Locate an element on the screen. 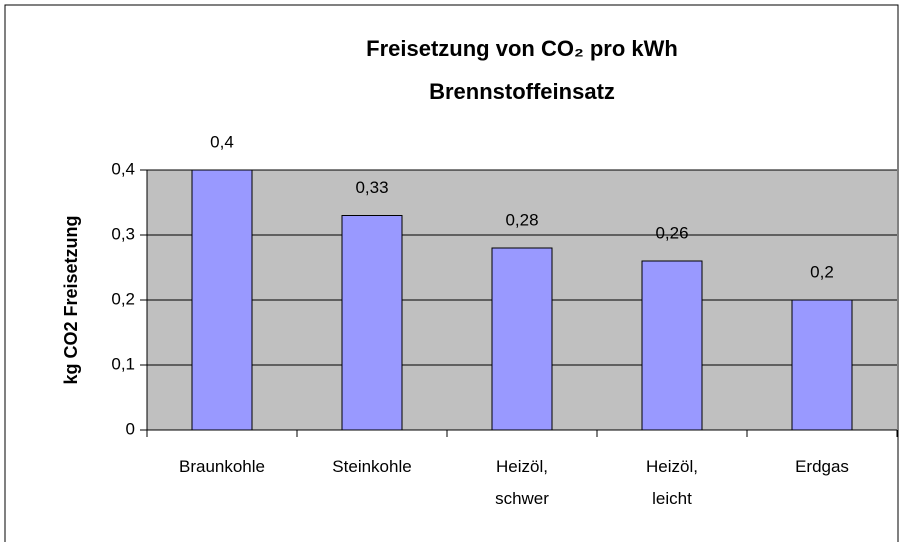 Image resolution: width=899 pixels, height=542 pixels. value-label: 0,33 is located at coordinates (371, 187).